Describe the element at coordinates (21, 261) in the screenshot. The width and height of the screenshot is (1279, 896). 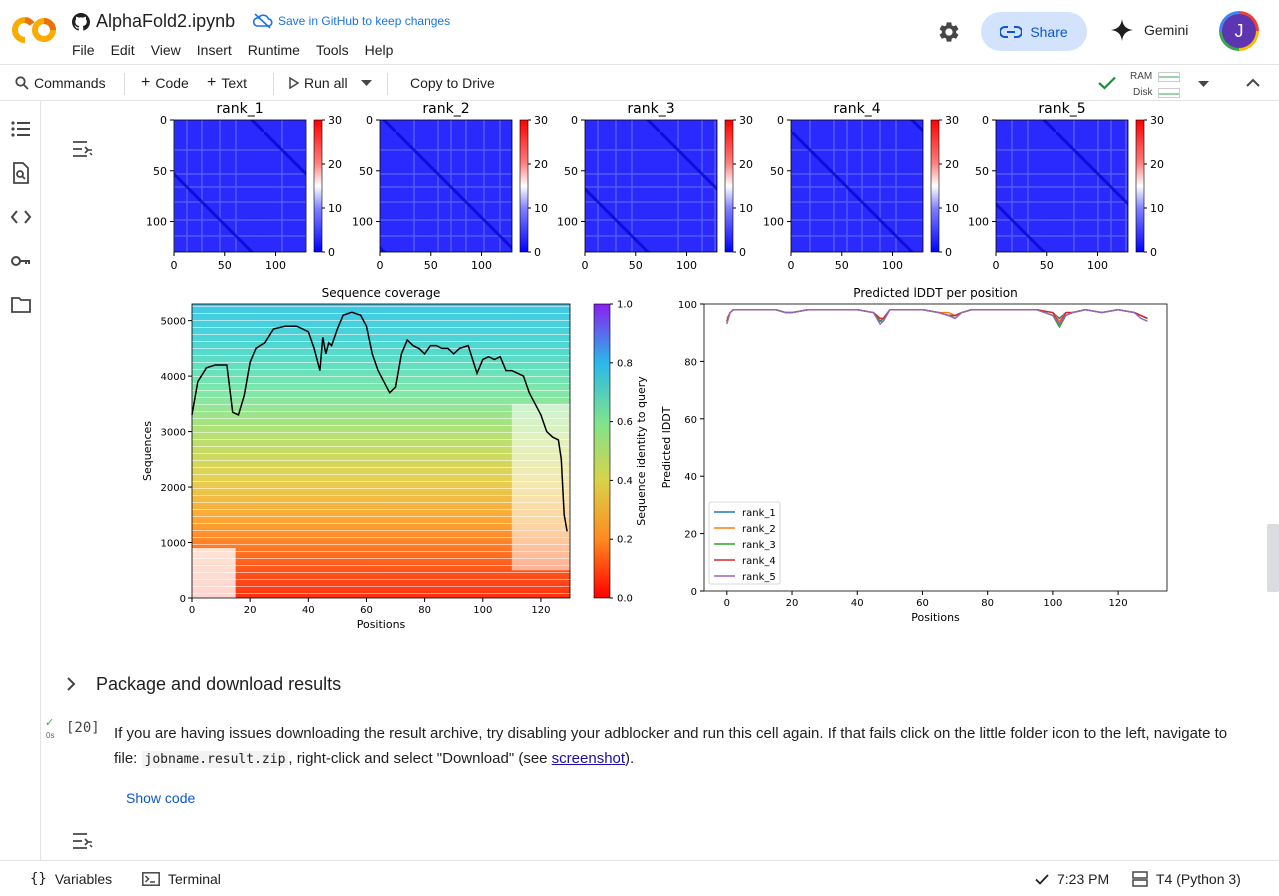
I see `key-icon` at that location.